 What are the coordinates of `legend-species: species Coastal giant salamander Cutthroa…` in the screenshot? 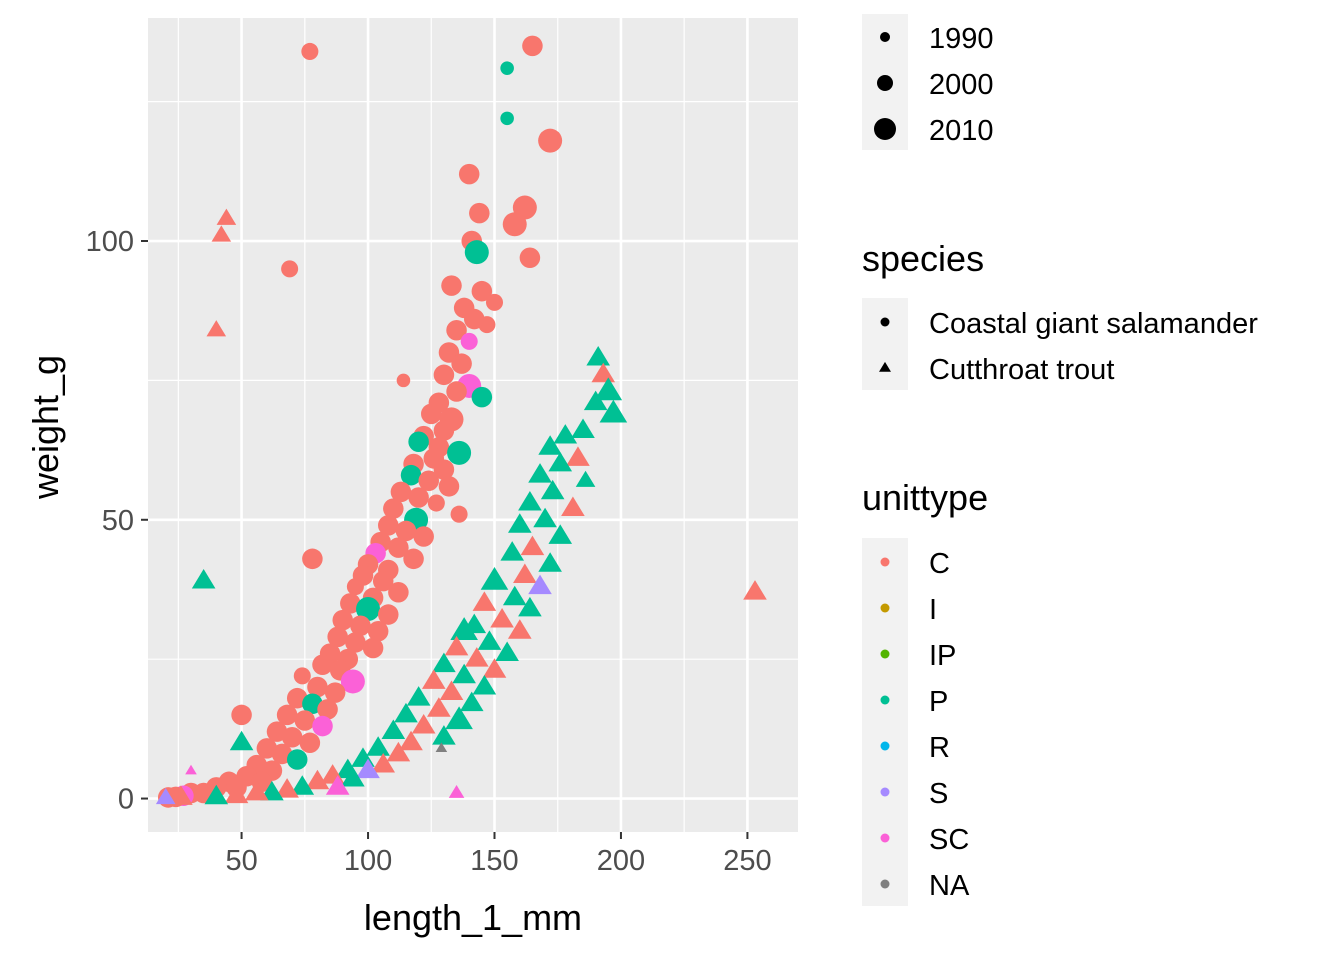 It's located at (1060, 314).